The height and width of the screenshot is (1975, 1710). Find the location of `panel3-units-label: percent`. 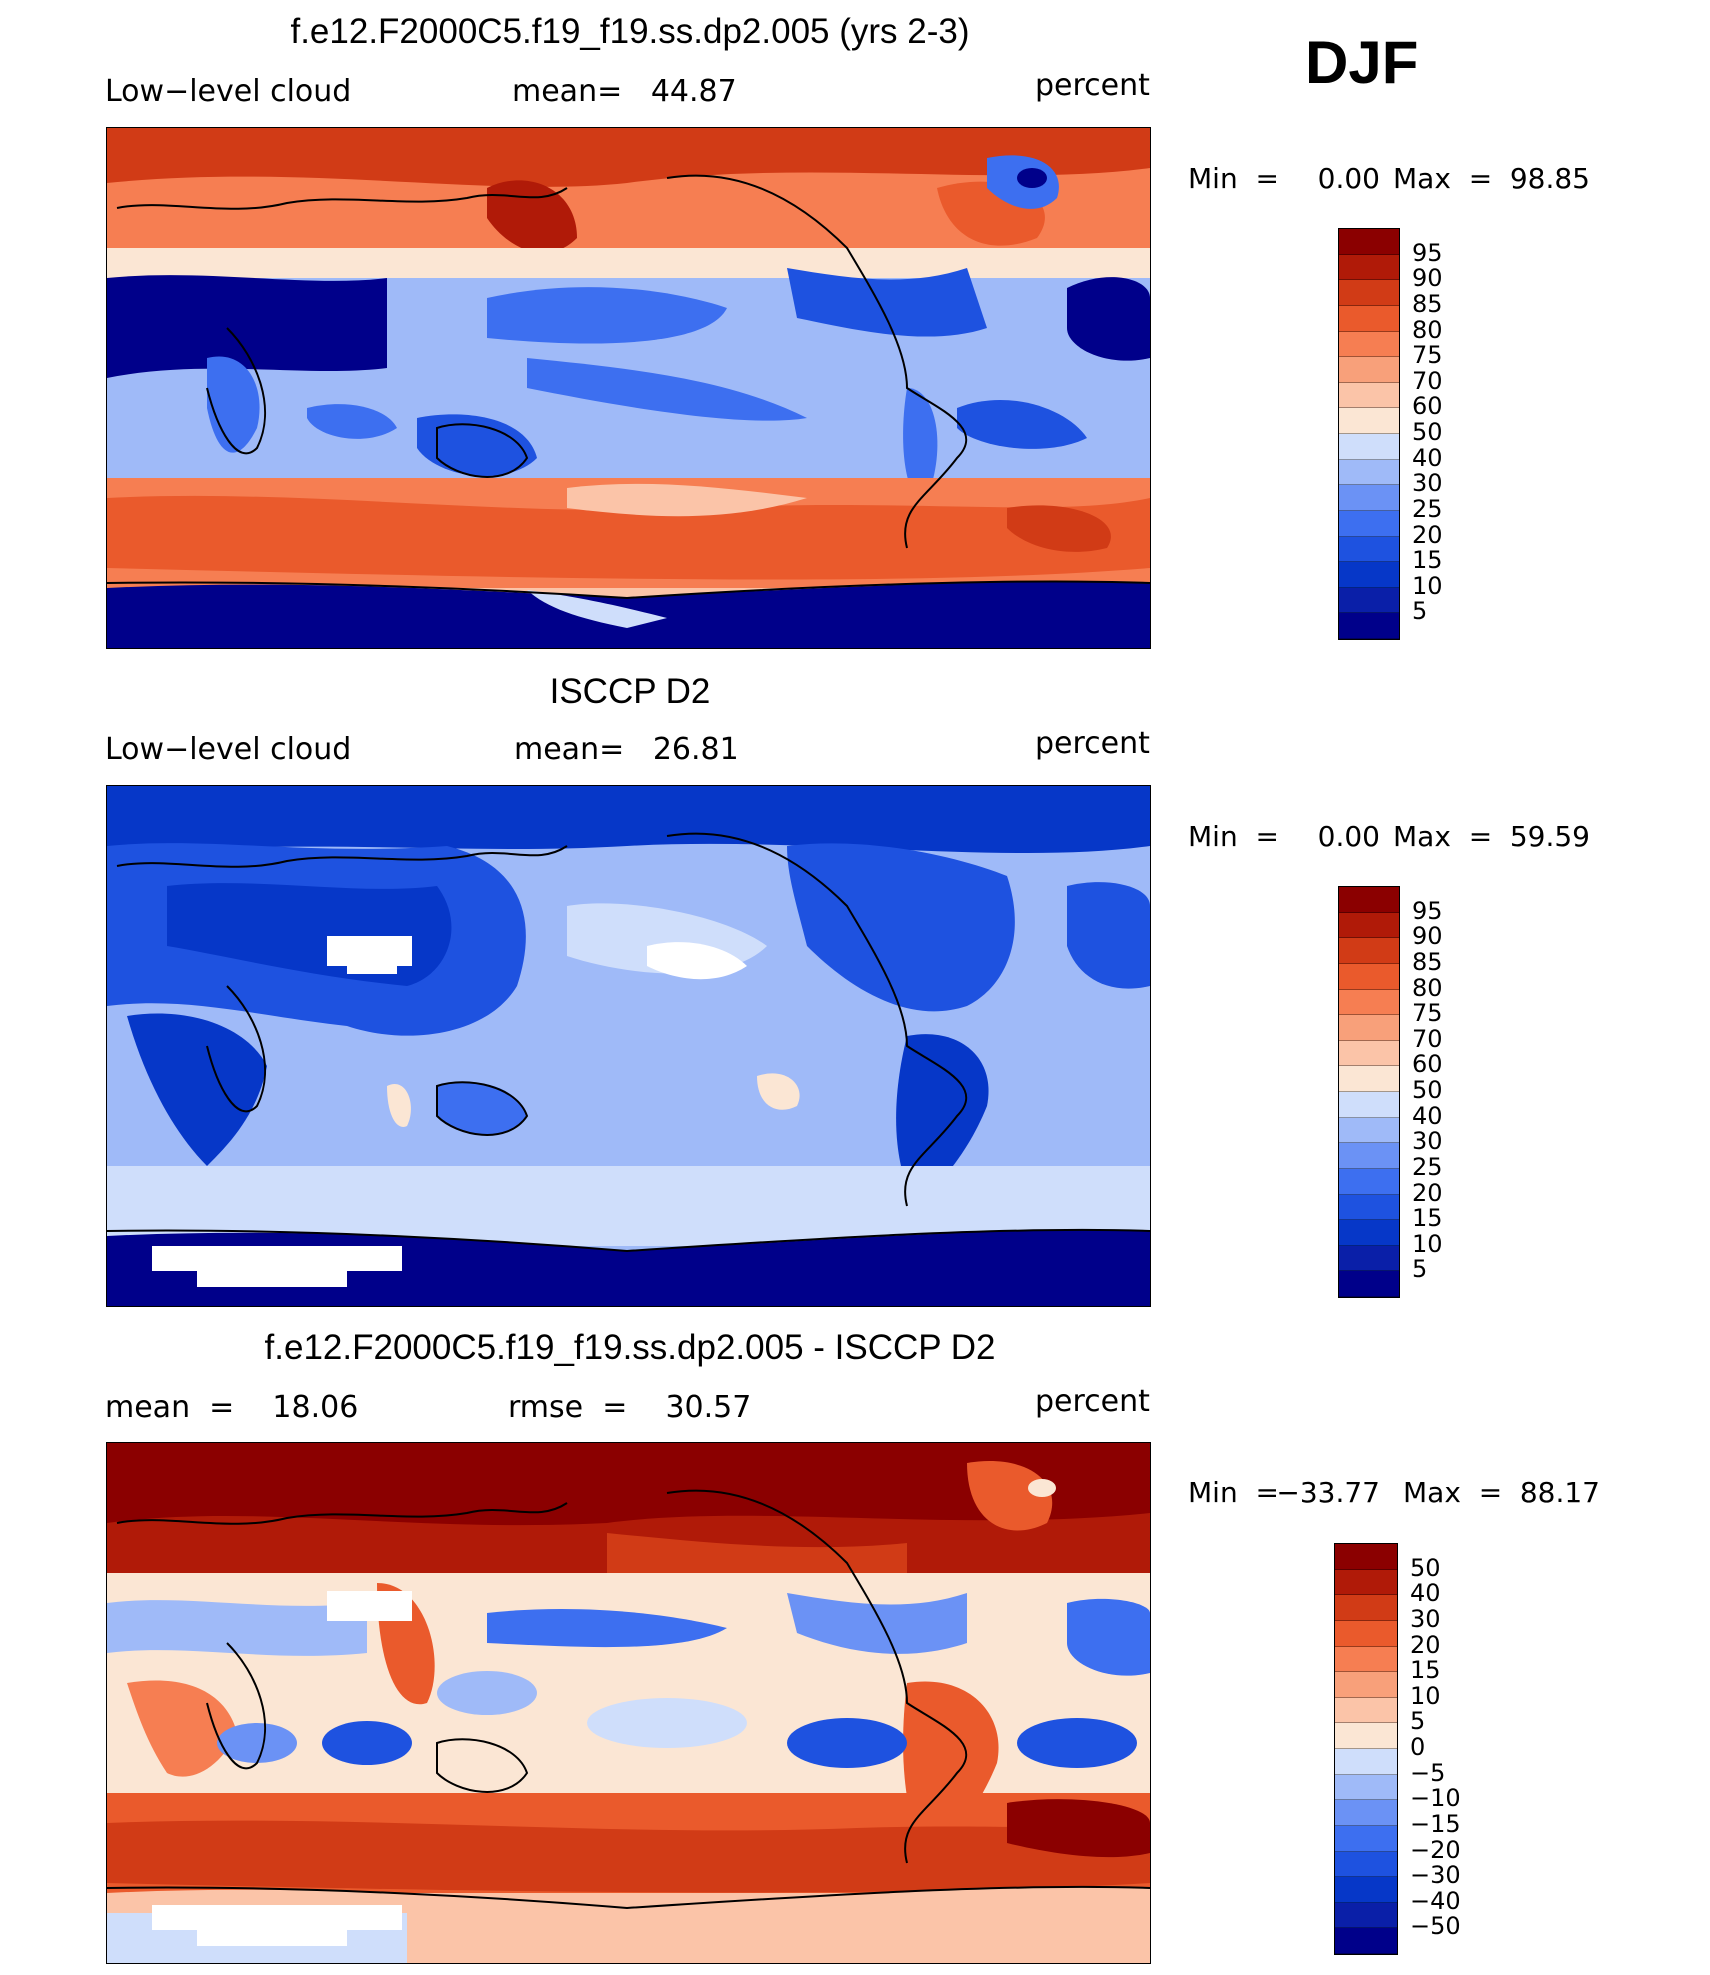

panel3-units-label: percent is located at coordinates (1092, 1401).